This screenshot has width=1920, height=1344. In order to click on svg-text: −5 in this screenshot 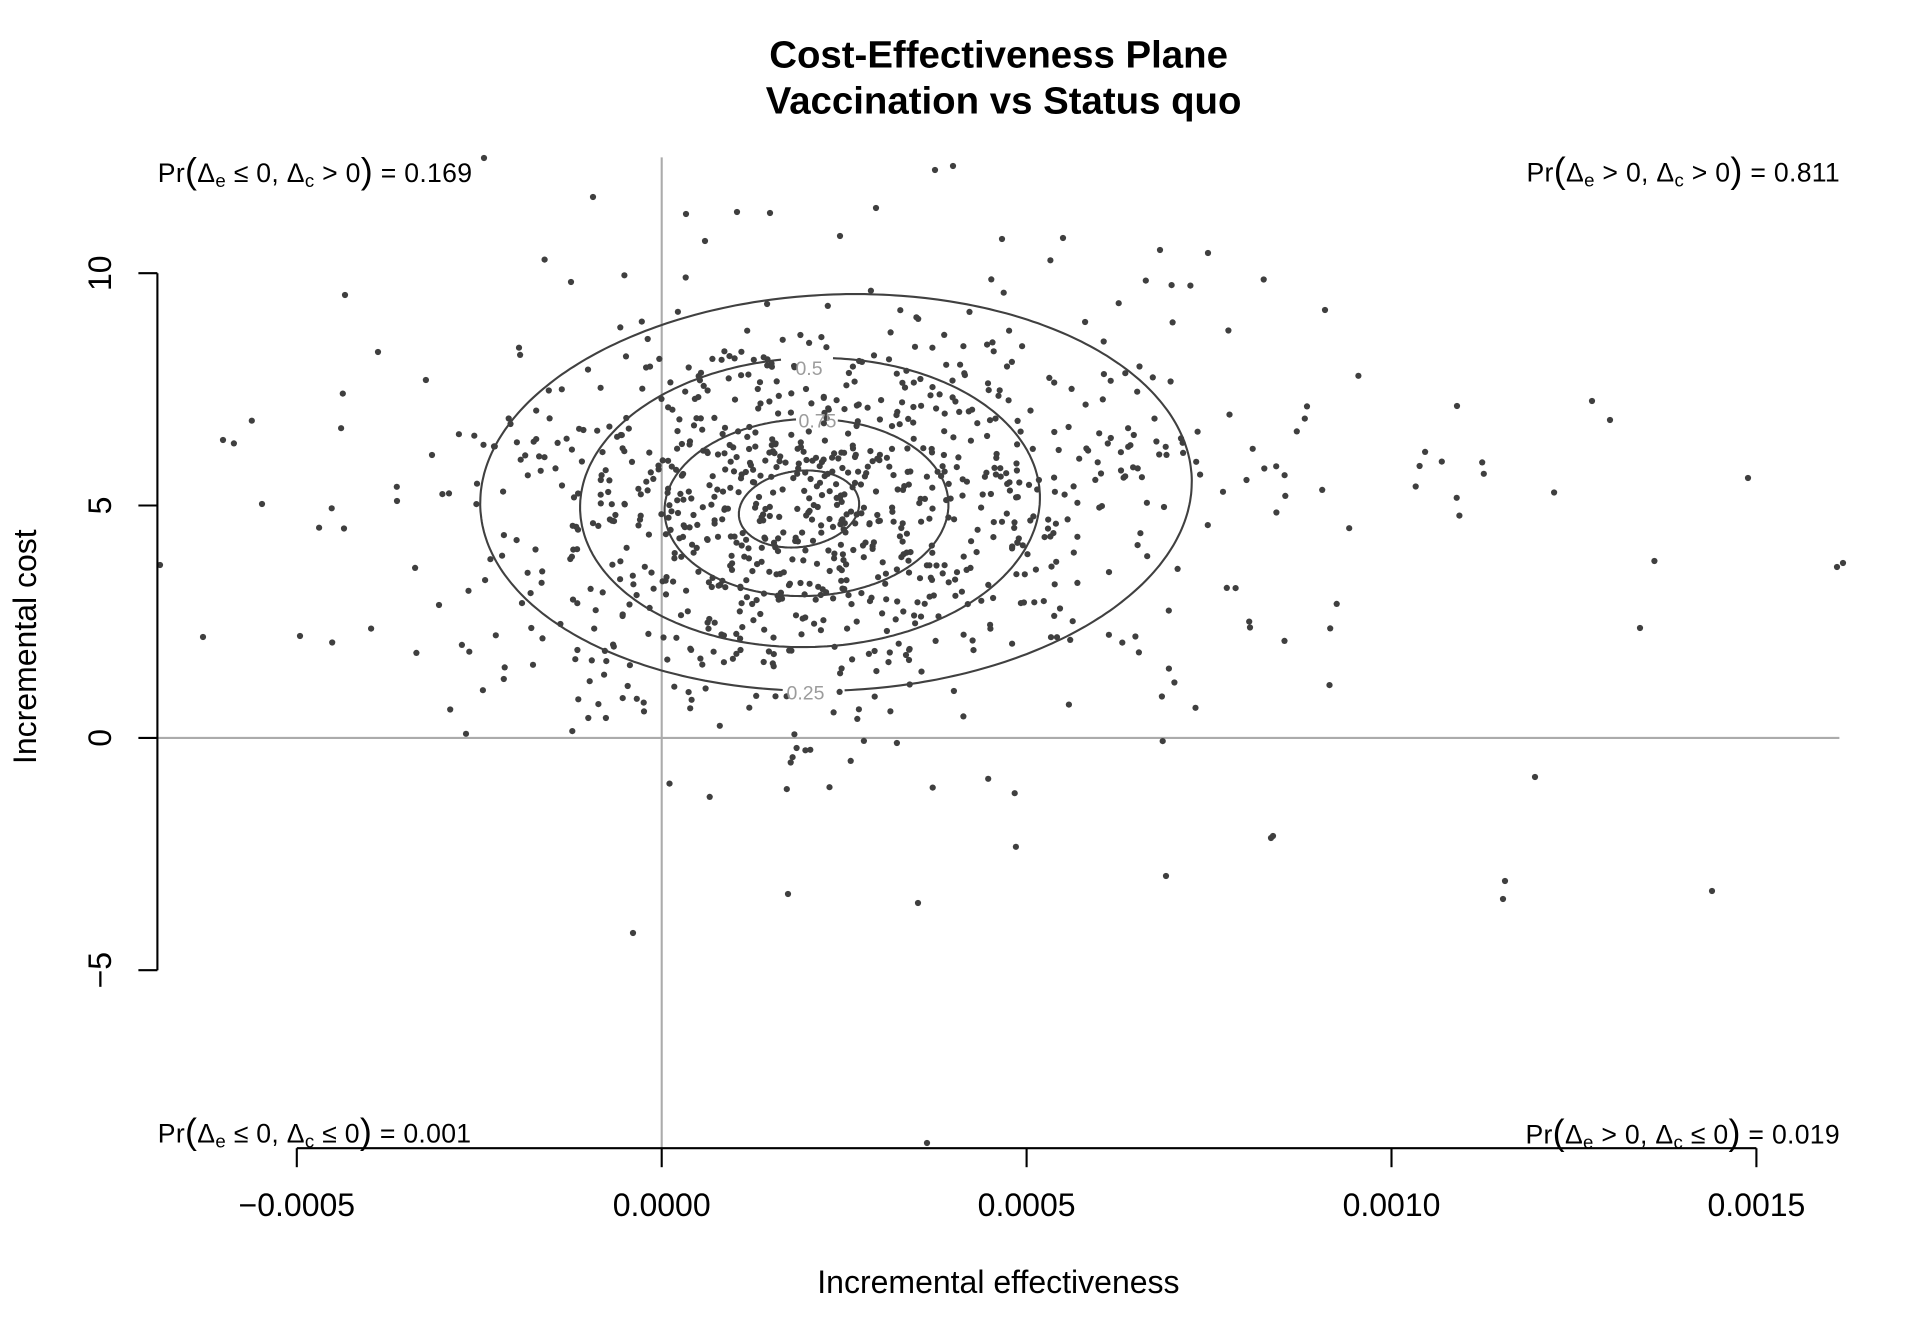, I will do `click(100, 970)`.